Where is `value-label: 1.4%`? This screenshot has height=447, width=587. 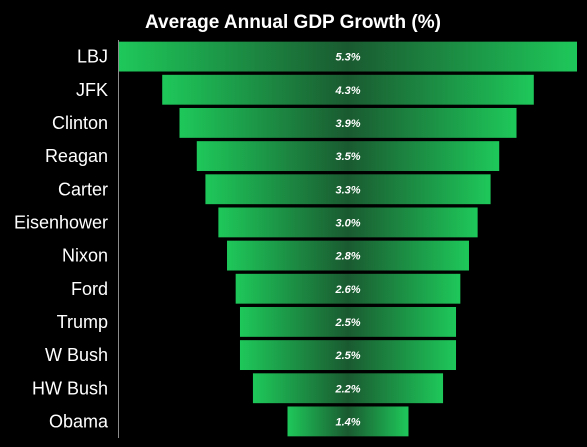
value-label: 1.4% is located at coordinates (347, 422).